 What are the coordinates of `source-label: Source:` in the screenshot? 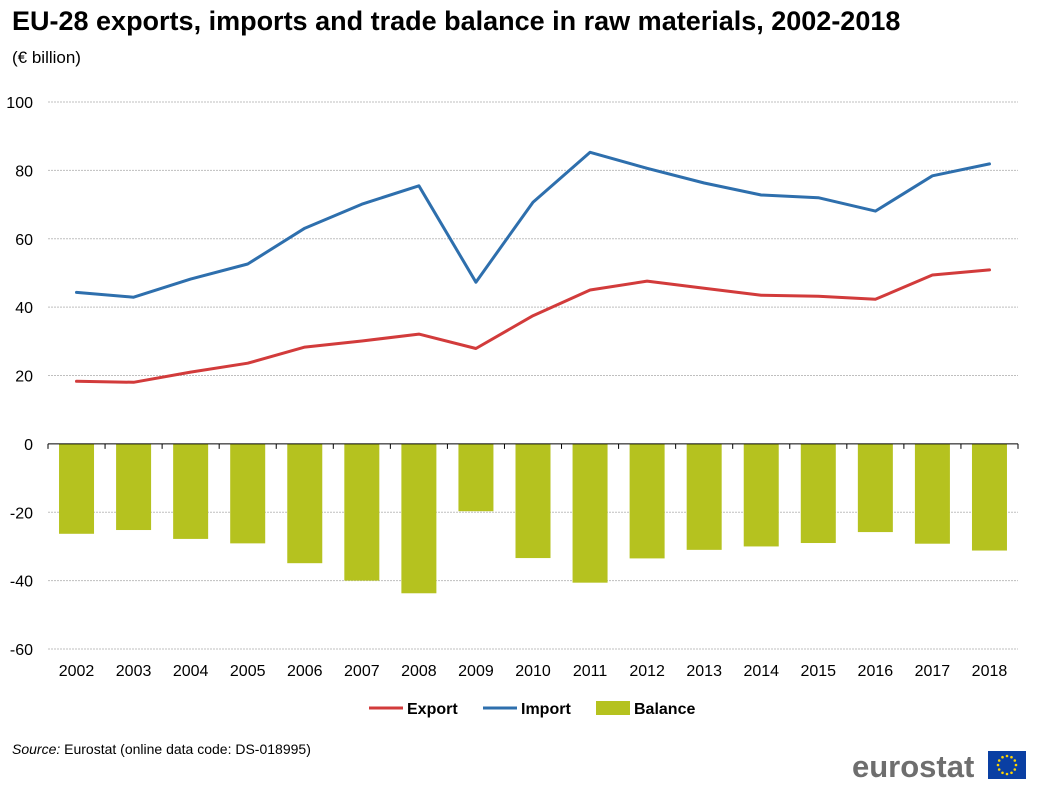 It's located at (36, 749).